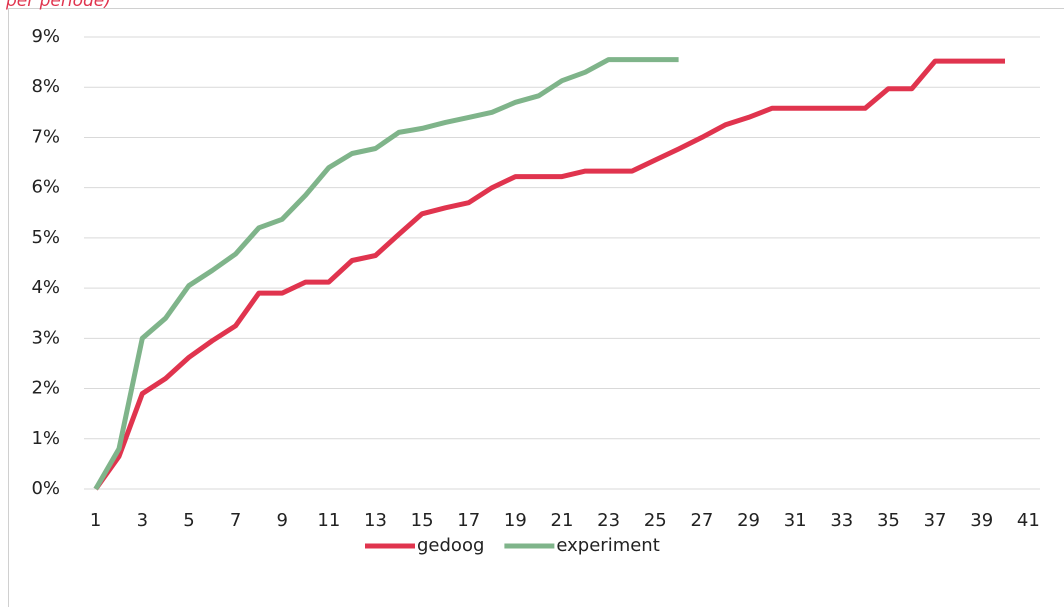 This screenshot has height=607, width=1064. I want to click on x-tick-label: 3, so click(142, 520).